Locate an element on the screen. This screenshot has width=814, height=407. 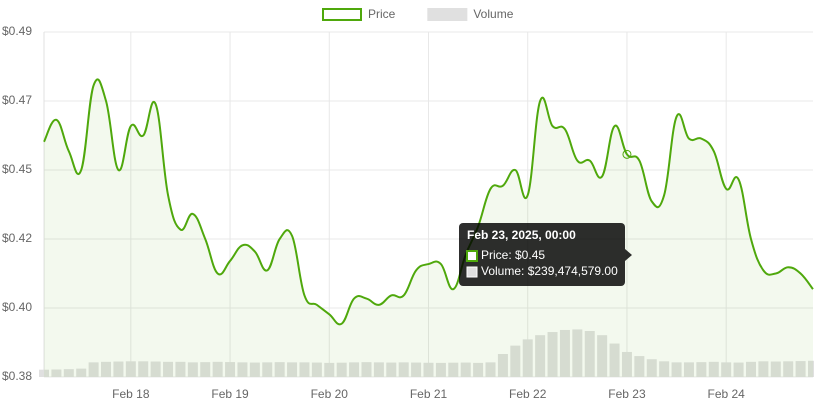
x-tick-label: Feb 18 is located at coordinates (131, 394).